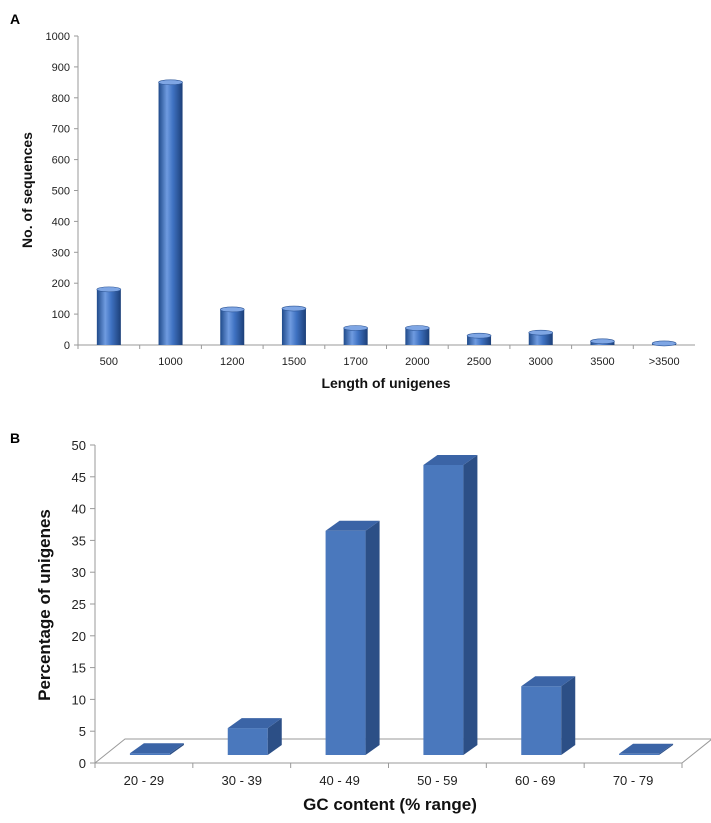 Image resolution: width=711 pixels, height=823 pixels. What do you see at coordinates (170, 362) in the screenshot?
I see `chart-a-x-tick-label: 1000` at bounding box center [170, 362].